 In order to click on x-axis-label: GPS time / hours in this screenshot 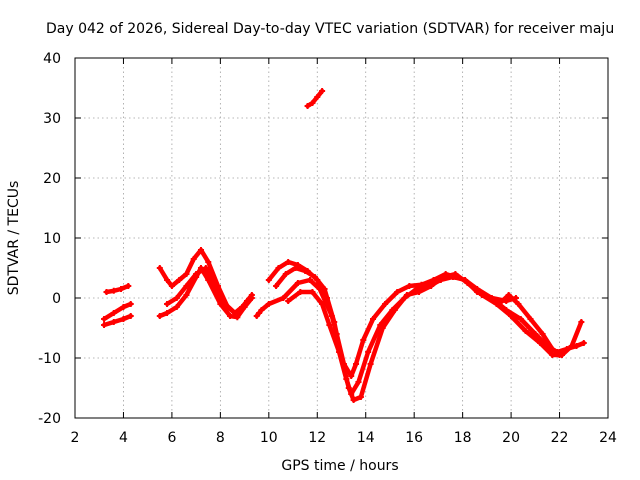, I will do `click(339, 466)`.